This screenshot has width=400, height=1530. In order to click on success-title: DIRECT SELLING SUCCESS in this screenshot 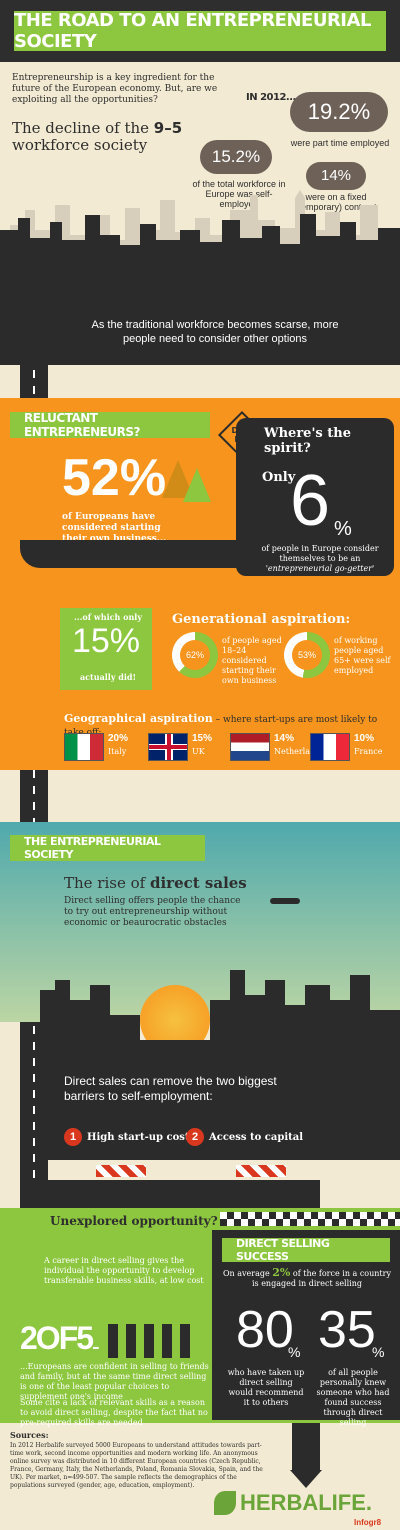, I will do `click(283, 1250)`.